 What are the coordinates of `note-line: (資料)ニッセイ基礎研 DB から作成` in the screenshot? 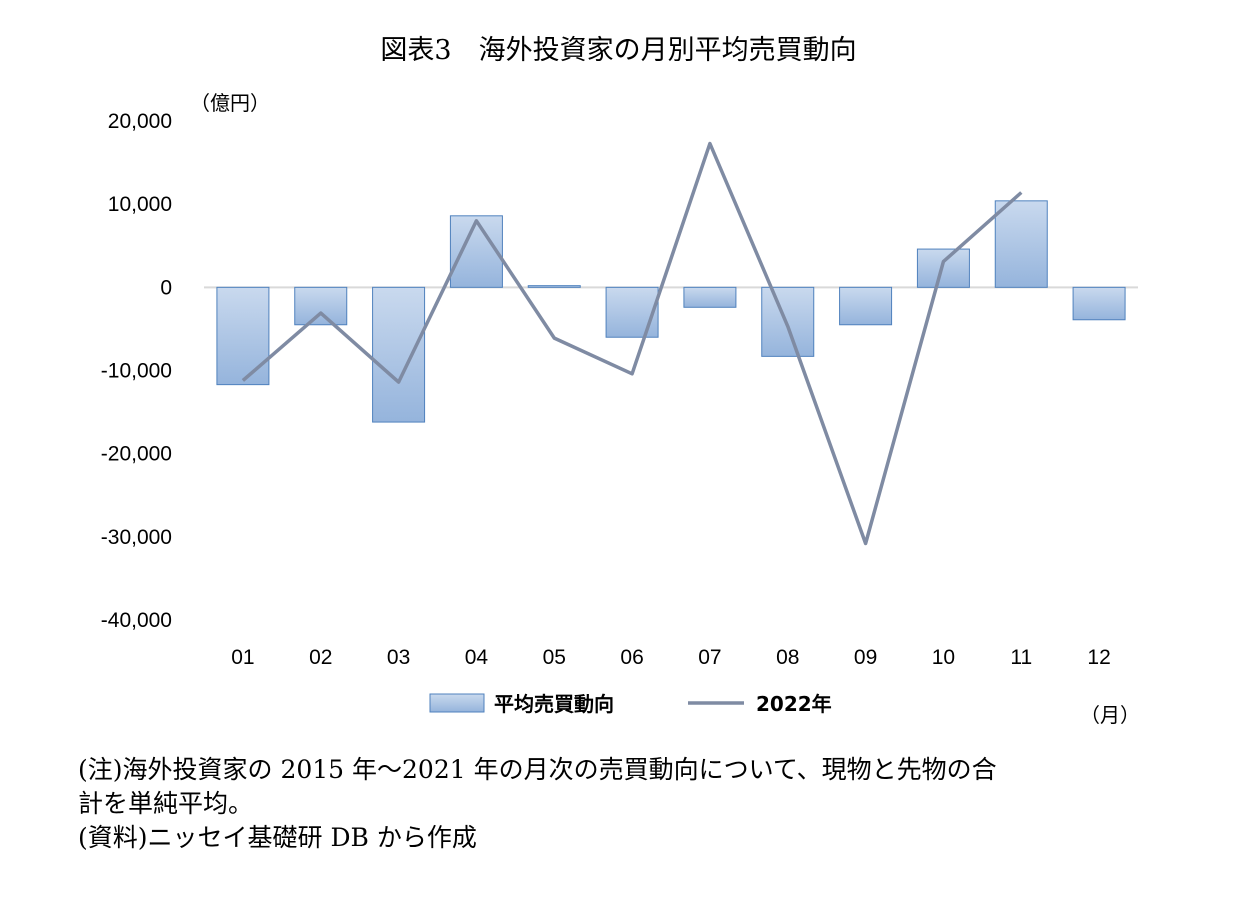 It's located at (277, 837).